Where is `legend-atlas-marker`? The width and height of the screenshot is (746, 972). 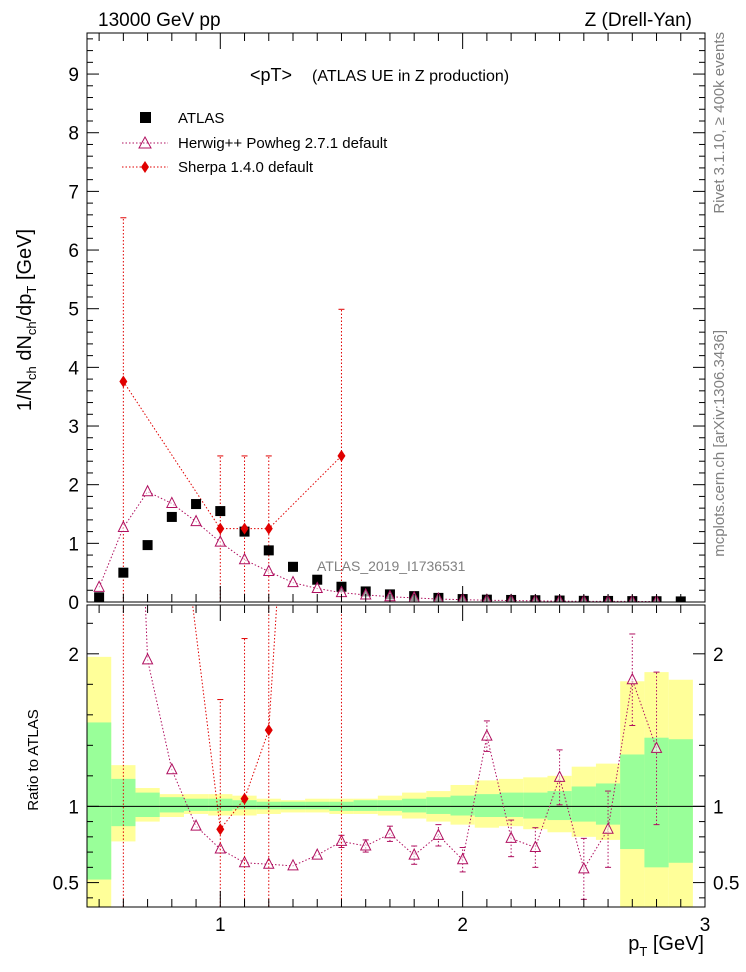 legend-atlas-marker is located at coordinates (145, 117).